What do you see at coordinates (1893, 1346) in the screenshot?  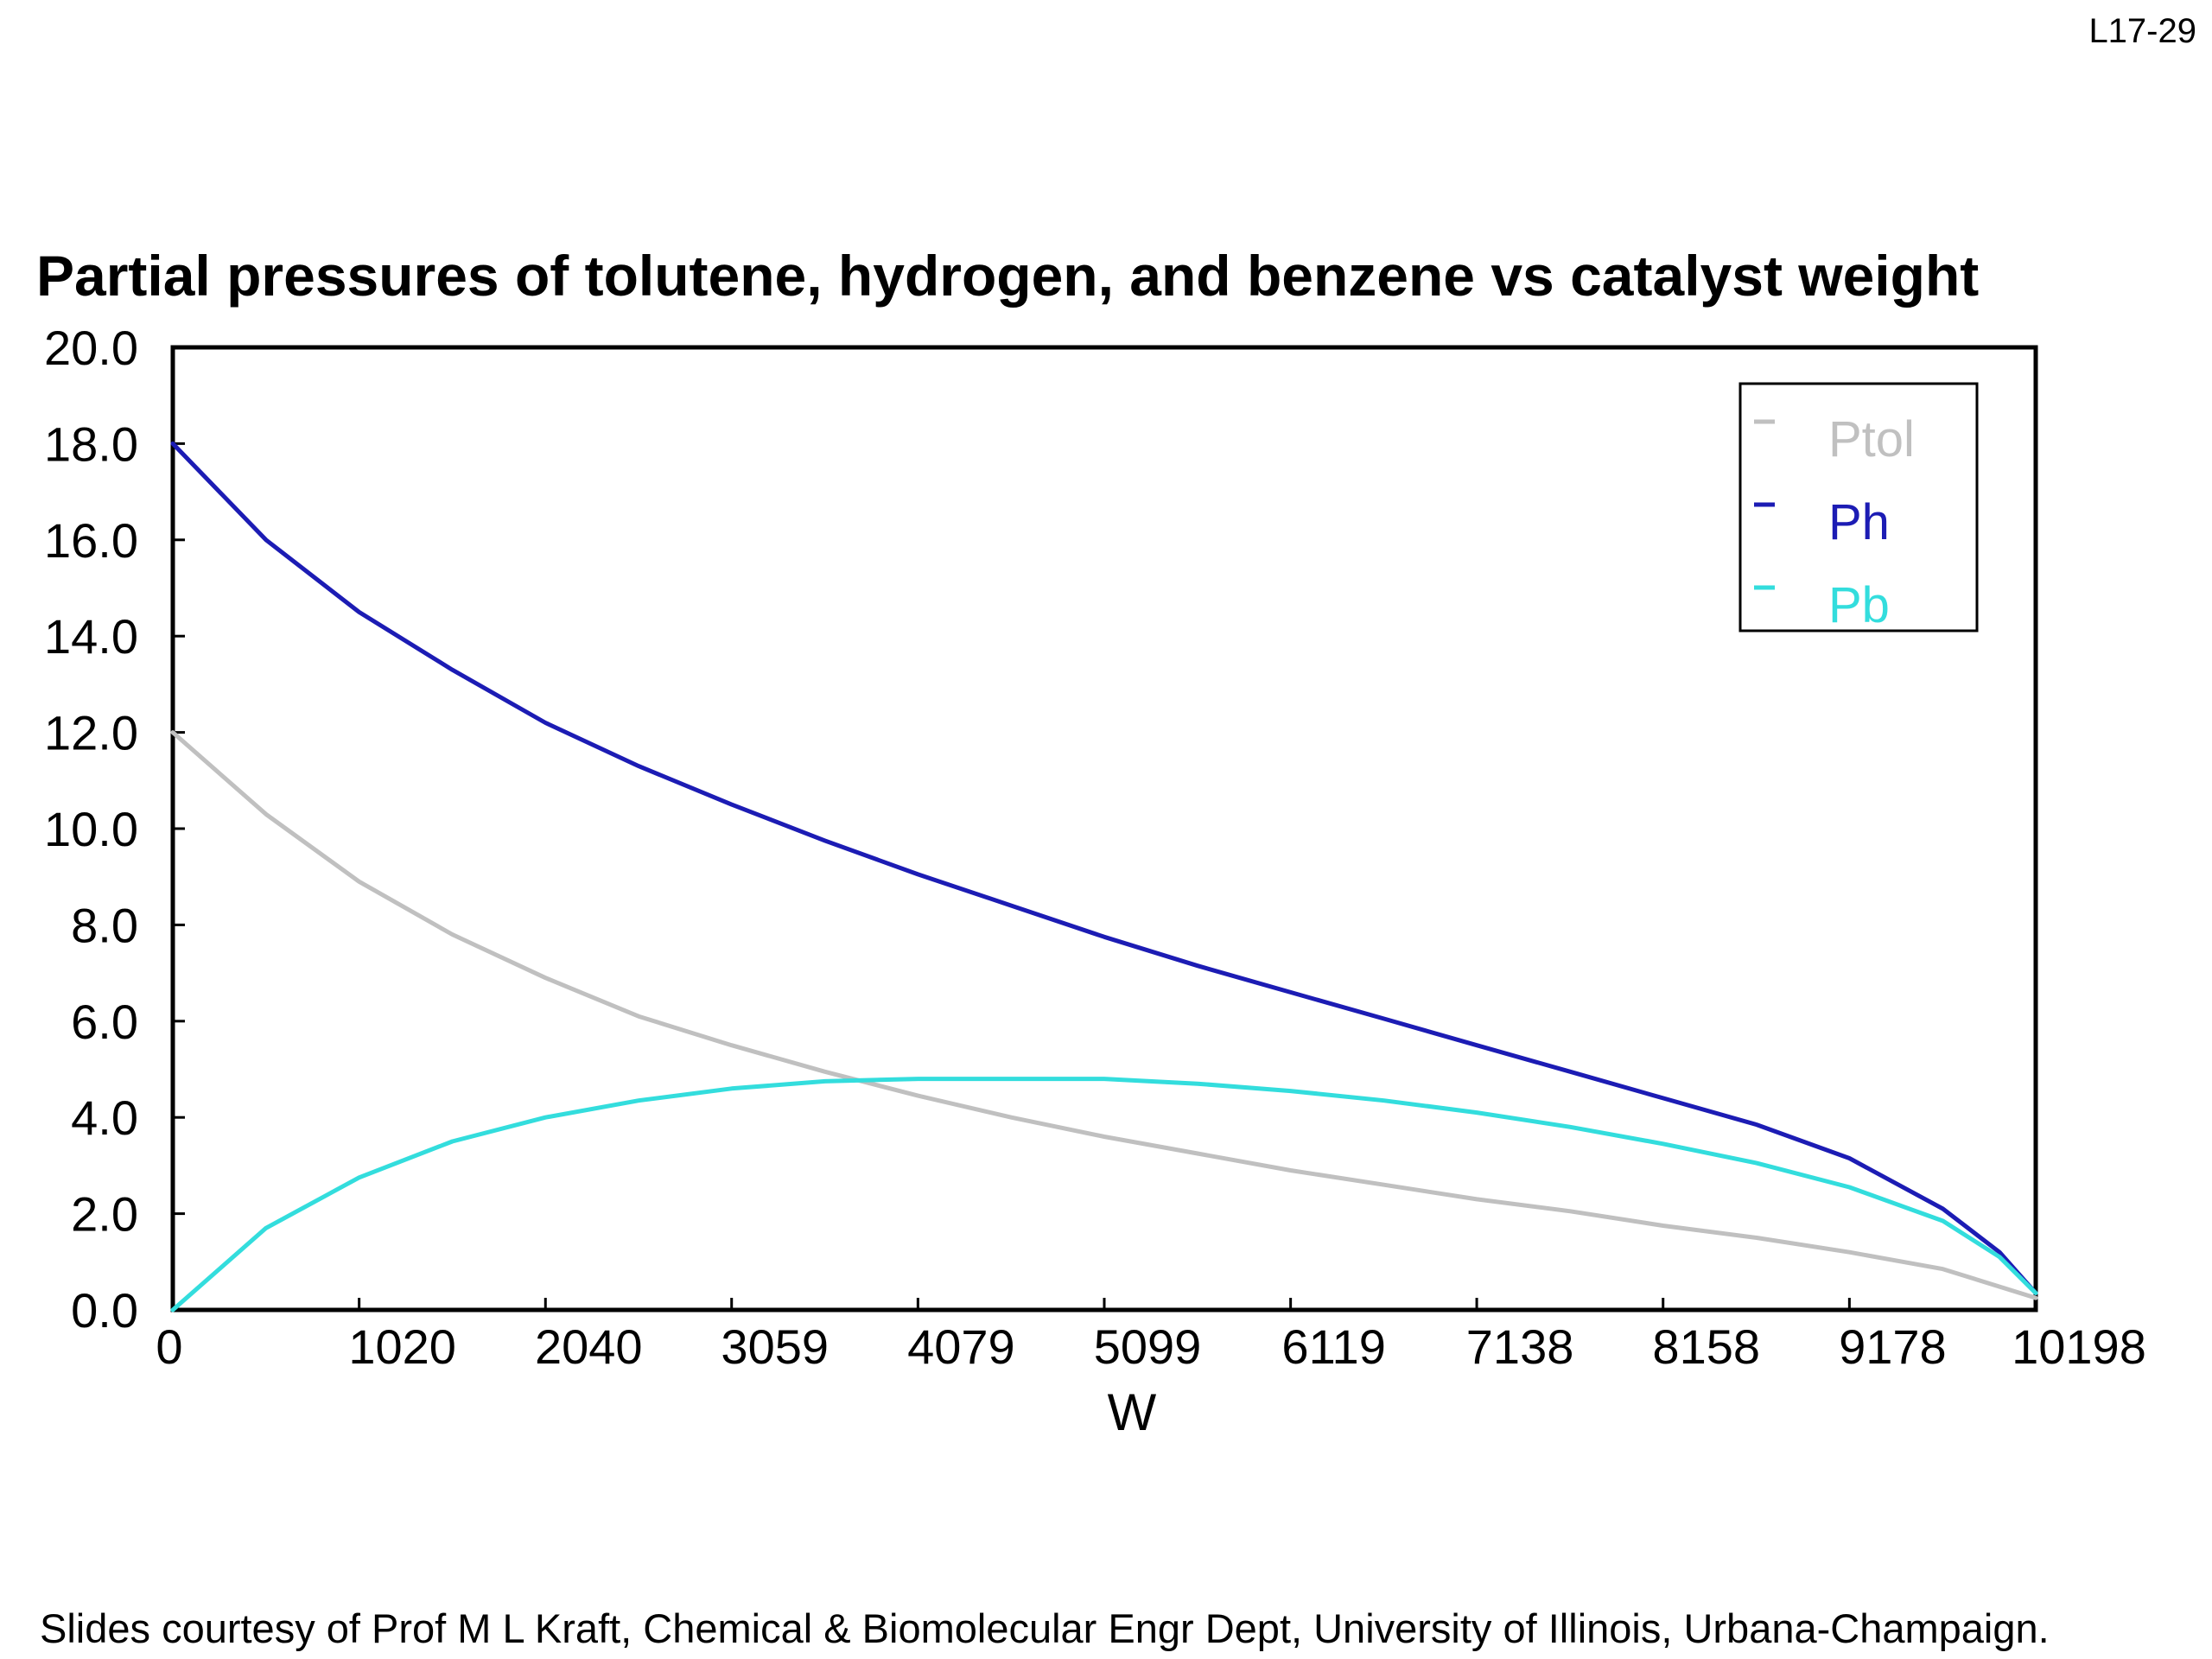 I see `x-tick-label: 9178` at bounding box center [1893, 1346].